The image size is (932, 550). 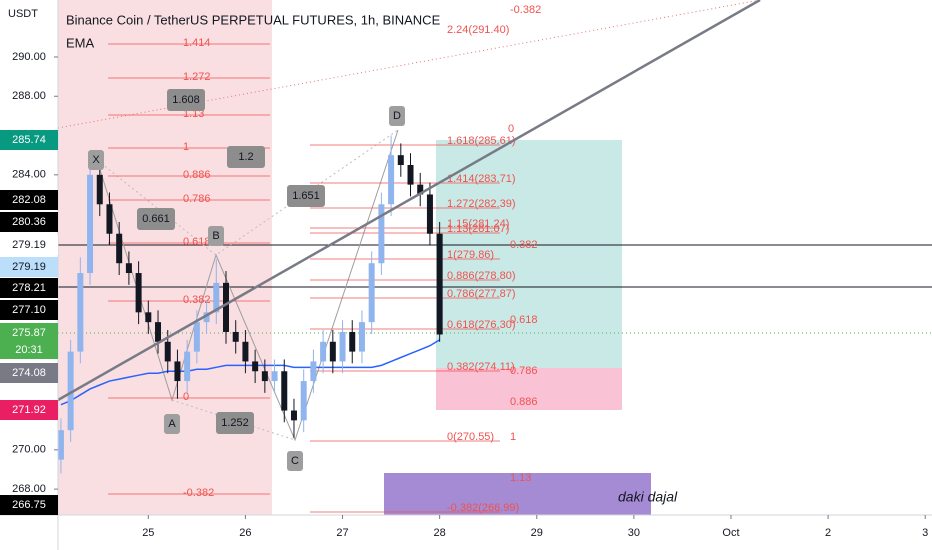 What do you see at coordinates (520, 478) in the screenshot?
I see `fib-label: 1.13` at bounding box center [520, 478].